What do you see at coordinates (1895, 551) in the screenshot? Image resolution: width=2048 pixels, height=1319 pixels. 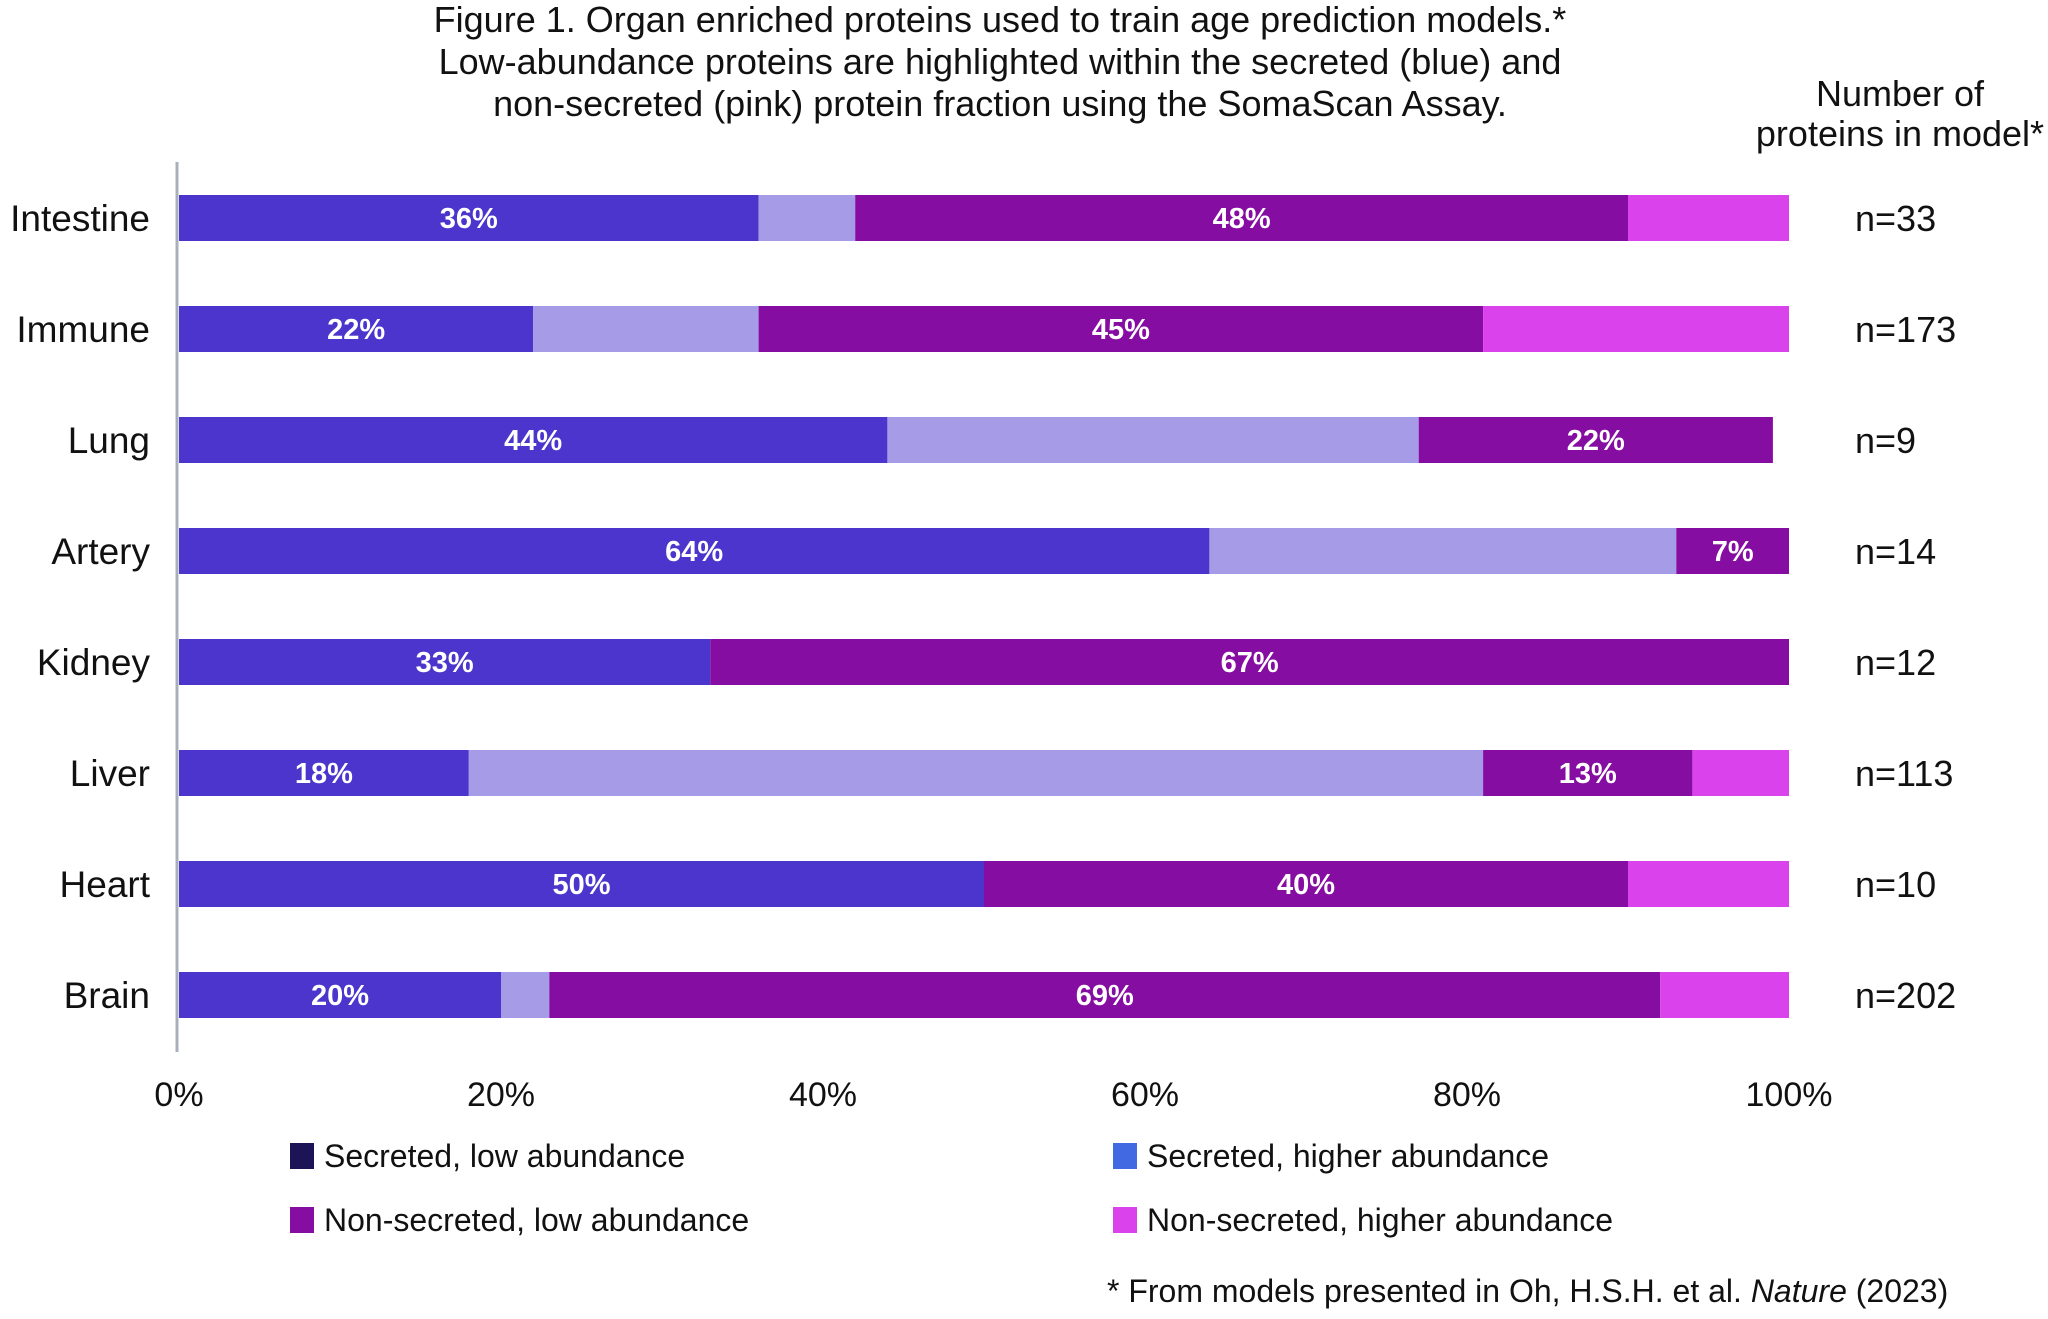 I see `n-label: n=14` at bounding box center [1895, 551].